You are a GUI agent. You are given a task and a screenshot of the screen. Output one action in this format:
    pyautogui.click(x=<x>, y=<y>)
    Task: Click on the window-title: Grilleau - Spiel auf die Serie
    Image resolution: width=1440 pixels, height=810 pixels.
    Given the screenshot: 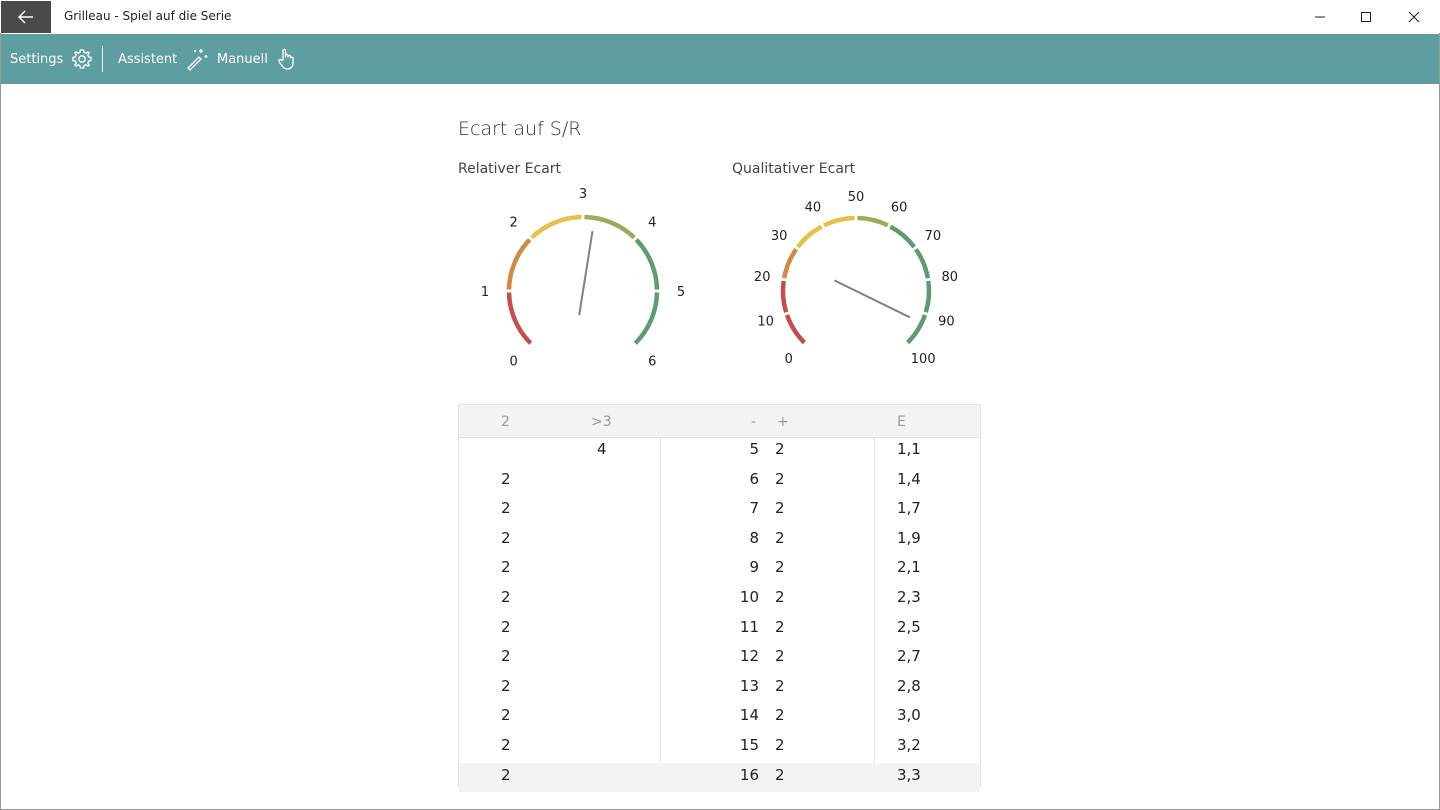 What is the action you would take?
    pyautogui.click(x=148, y=16)
    